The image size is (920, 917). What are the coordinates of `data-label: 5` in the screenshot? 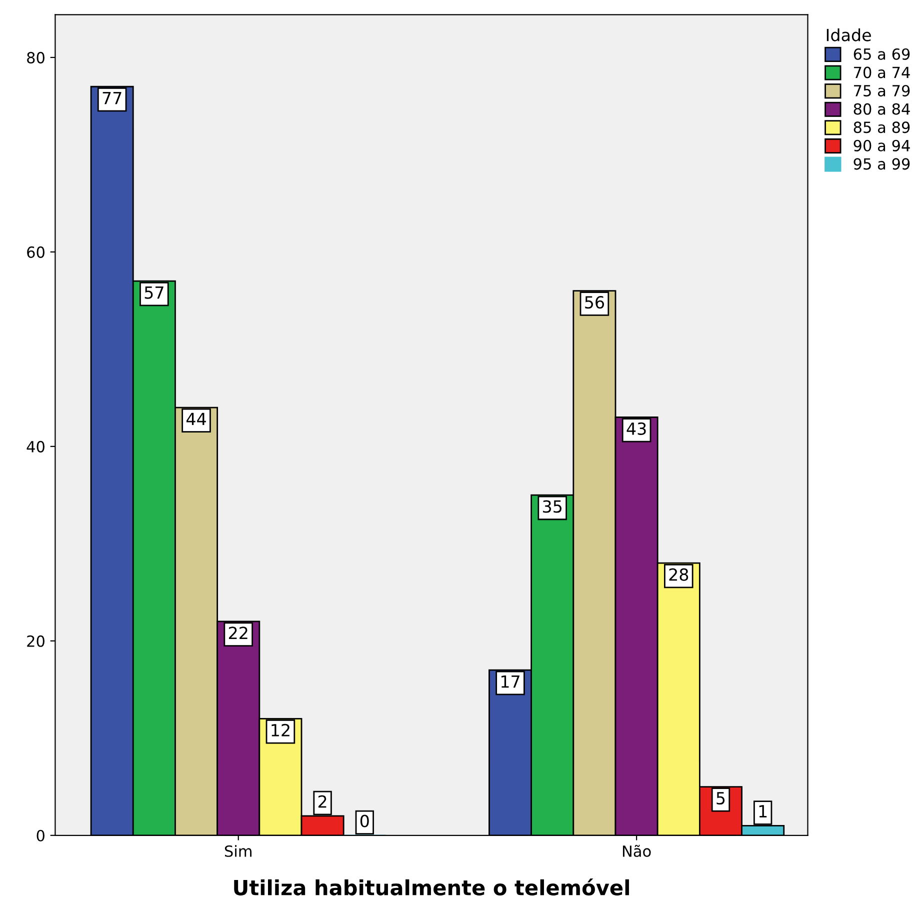 It's located at (720, 798).